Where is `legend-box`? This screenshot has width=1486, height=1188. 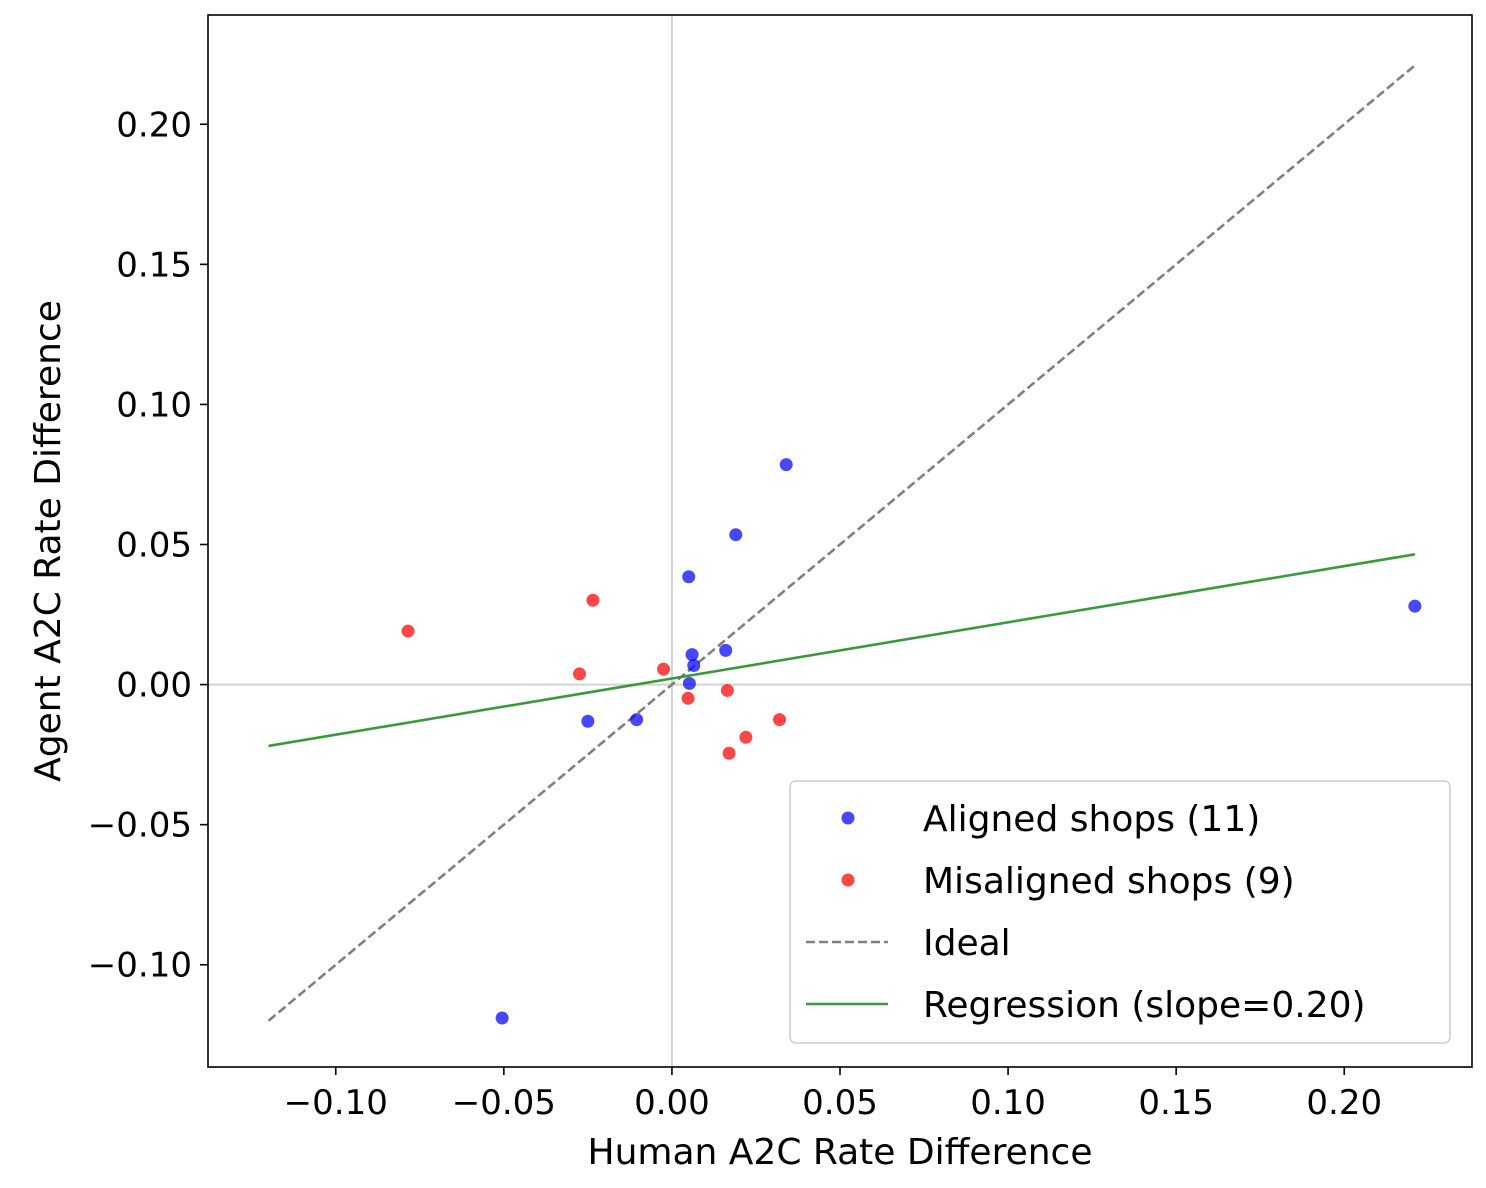 legend-box is located at coordinates (1120, 912).